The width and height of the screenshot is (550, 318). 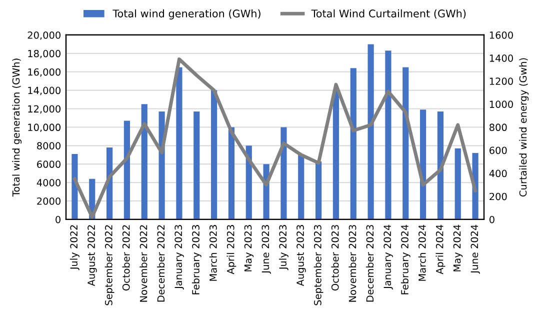 What do you see at coordinates (492, 220) in the screenshot?
I see `y2-tick-label: 0` at bounding box center [492, 220].